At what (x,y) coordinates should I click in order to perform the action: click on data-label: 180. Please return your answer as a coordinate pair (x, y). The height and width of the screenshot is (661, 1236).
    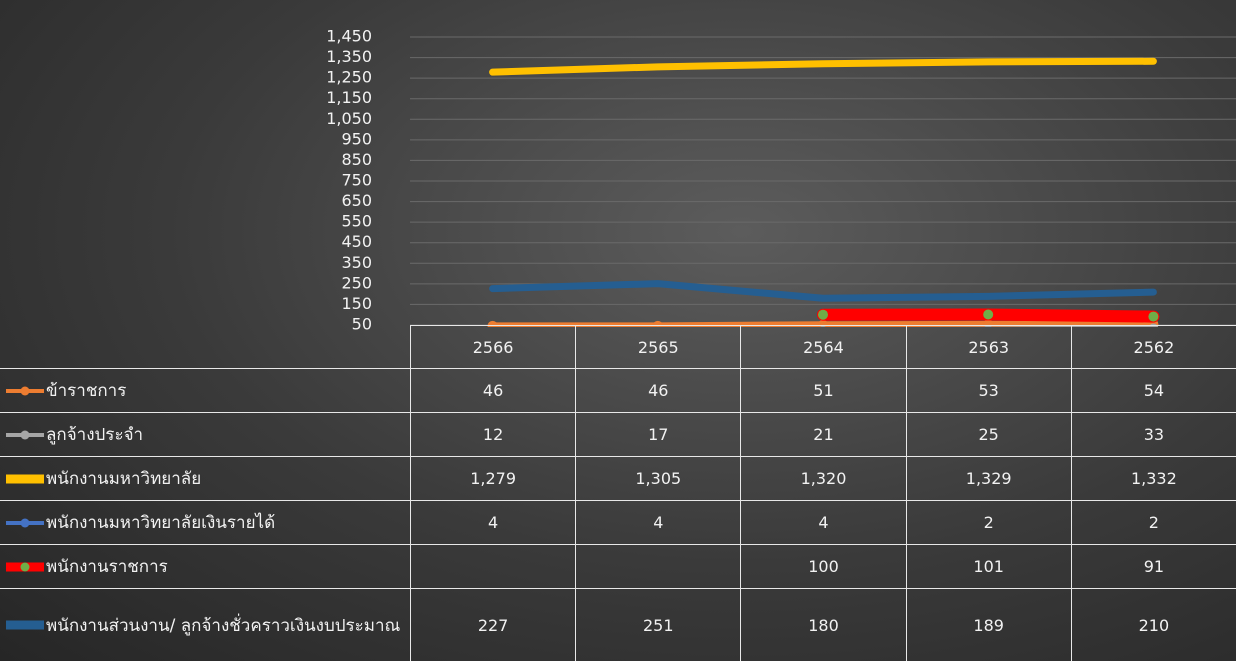
    Looking at the image, I should click on (823, 624).